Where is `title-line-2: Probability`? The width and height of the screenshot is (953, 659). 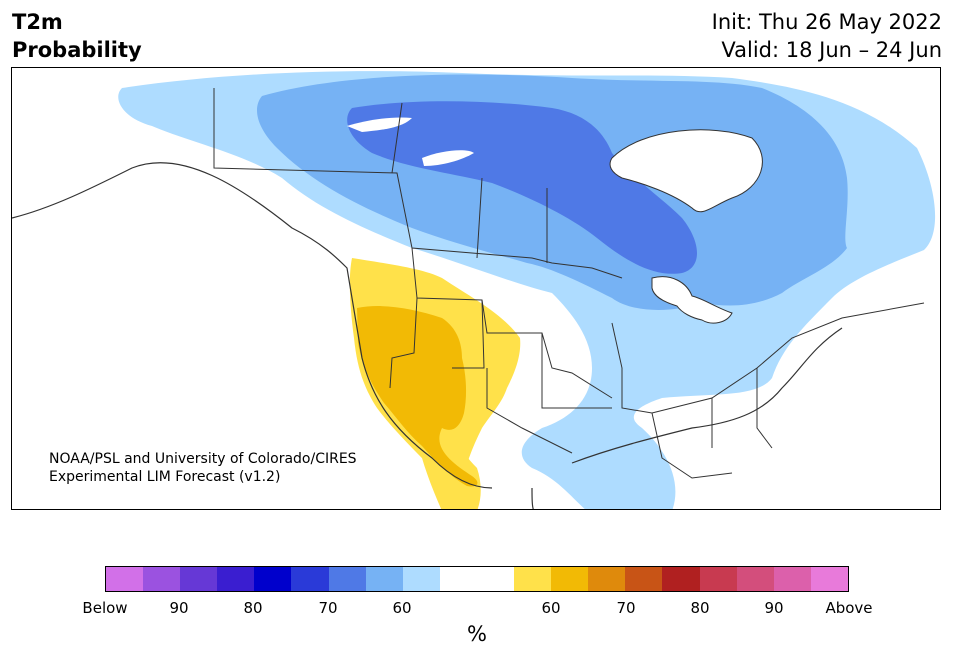 title-line-2: Probability is located at coordinates (77, 50).